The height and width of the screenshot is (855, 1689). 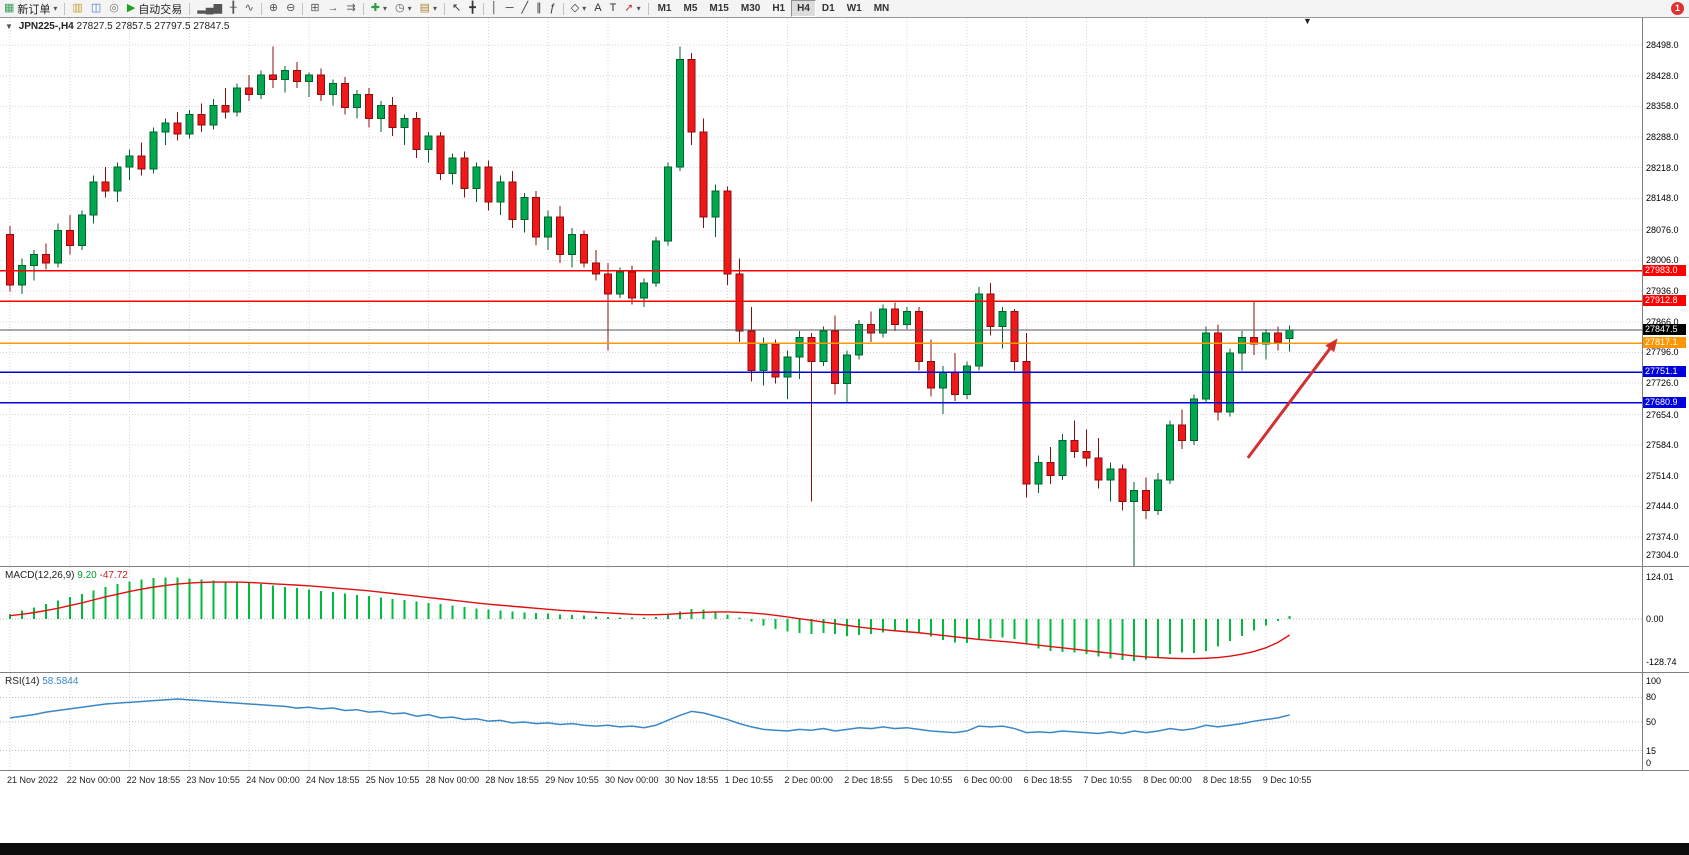 What do you see at coordinates (1662, 537) in the screenshot?
I see `price-tick: 27374.0` at bounding box center [1662, 537].